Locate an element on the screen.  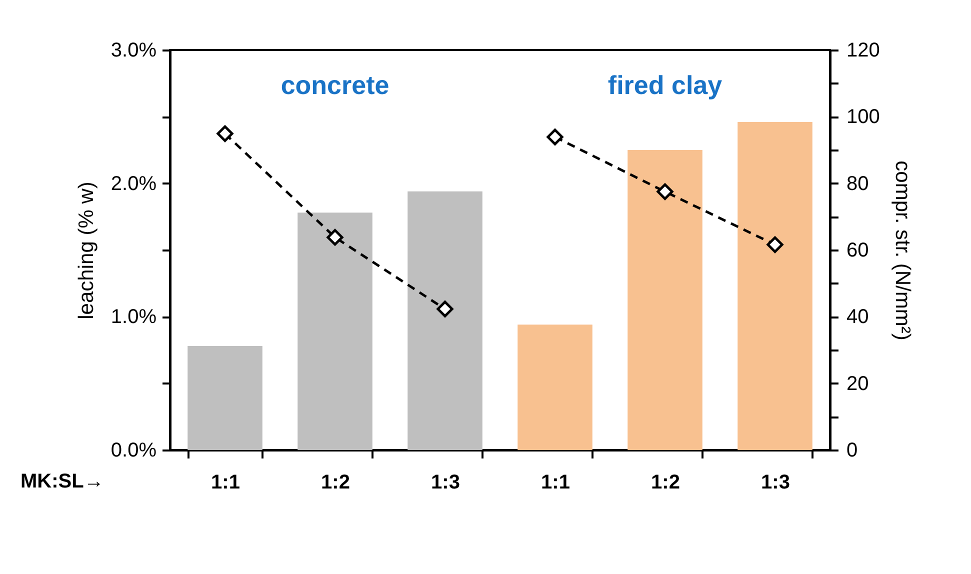
y2-tick-label: 120 is located at coordinates (863, 51).